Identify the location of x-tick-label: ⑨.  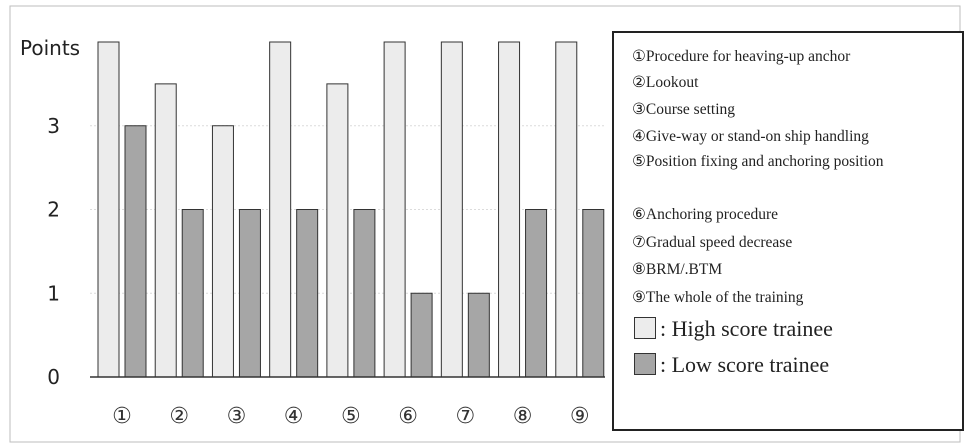
(580, 416).